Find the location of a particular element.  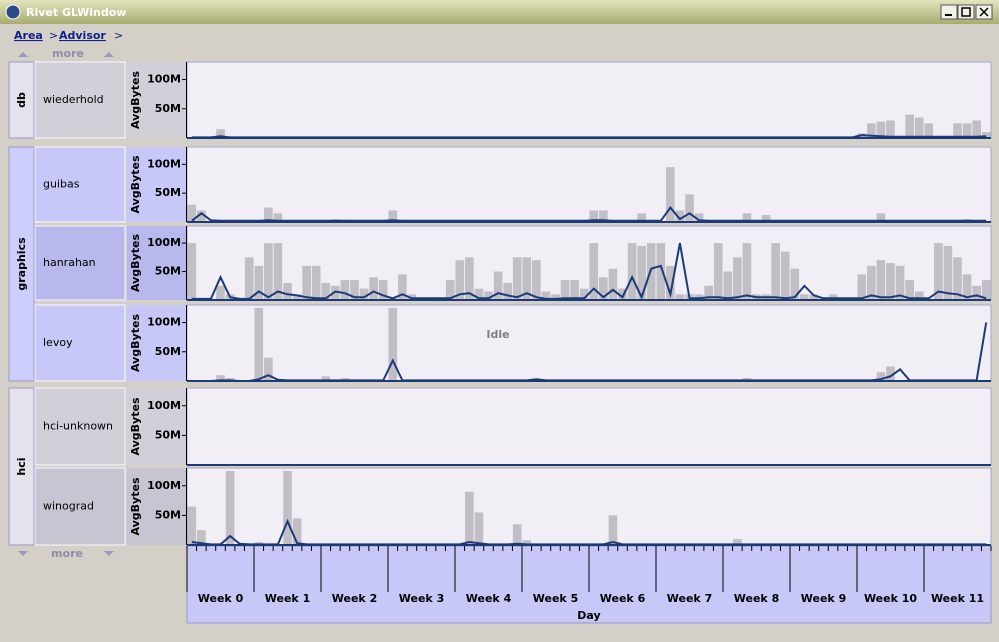

breadcrumb-link: Area is located at coordinates (28, 35).